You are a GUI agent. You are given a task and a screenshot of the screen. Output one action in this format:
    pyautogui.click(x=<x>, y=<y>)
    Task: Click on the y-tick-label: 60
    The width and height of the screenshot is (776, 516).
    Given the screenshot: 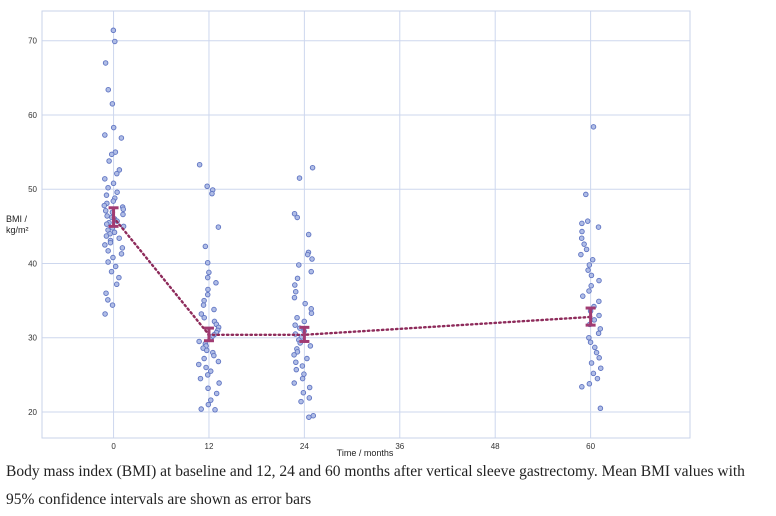 What is the action you would take?
    pyautogui.click(x=32, y=115)
    